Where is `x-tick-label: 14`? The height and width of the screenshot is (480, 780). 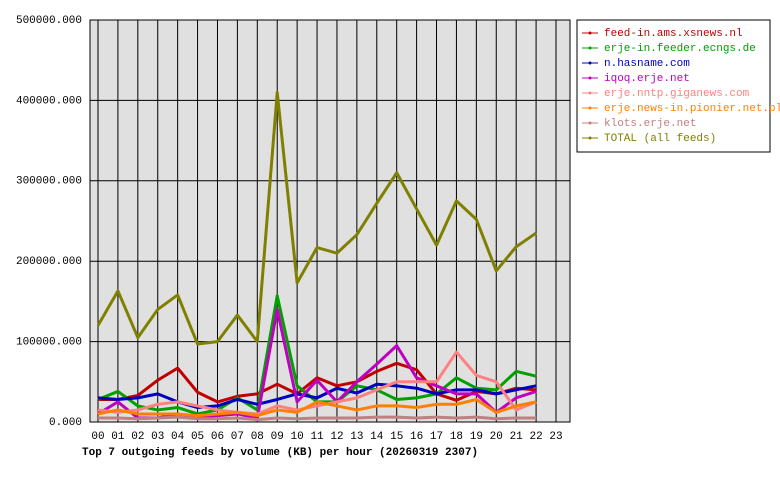
x-tick-label: 14 is located at coordinates (377, 437).